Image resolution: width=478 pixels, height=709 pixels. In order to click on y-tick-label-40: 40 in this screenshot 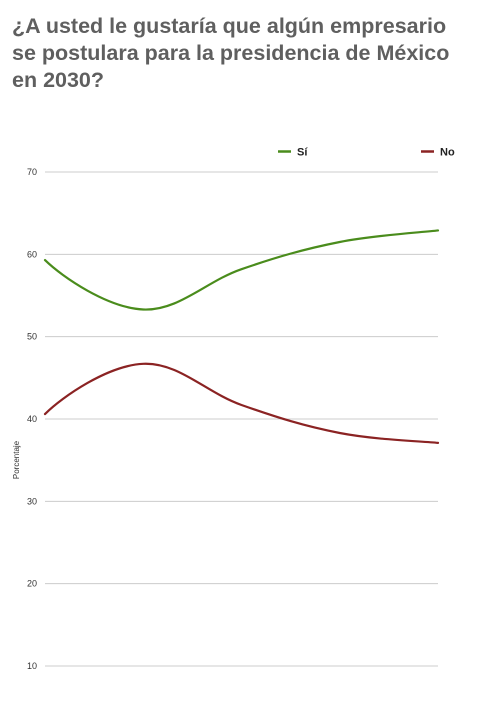, I will do `click(32, 419)`.